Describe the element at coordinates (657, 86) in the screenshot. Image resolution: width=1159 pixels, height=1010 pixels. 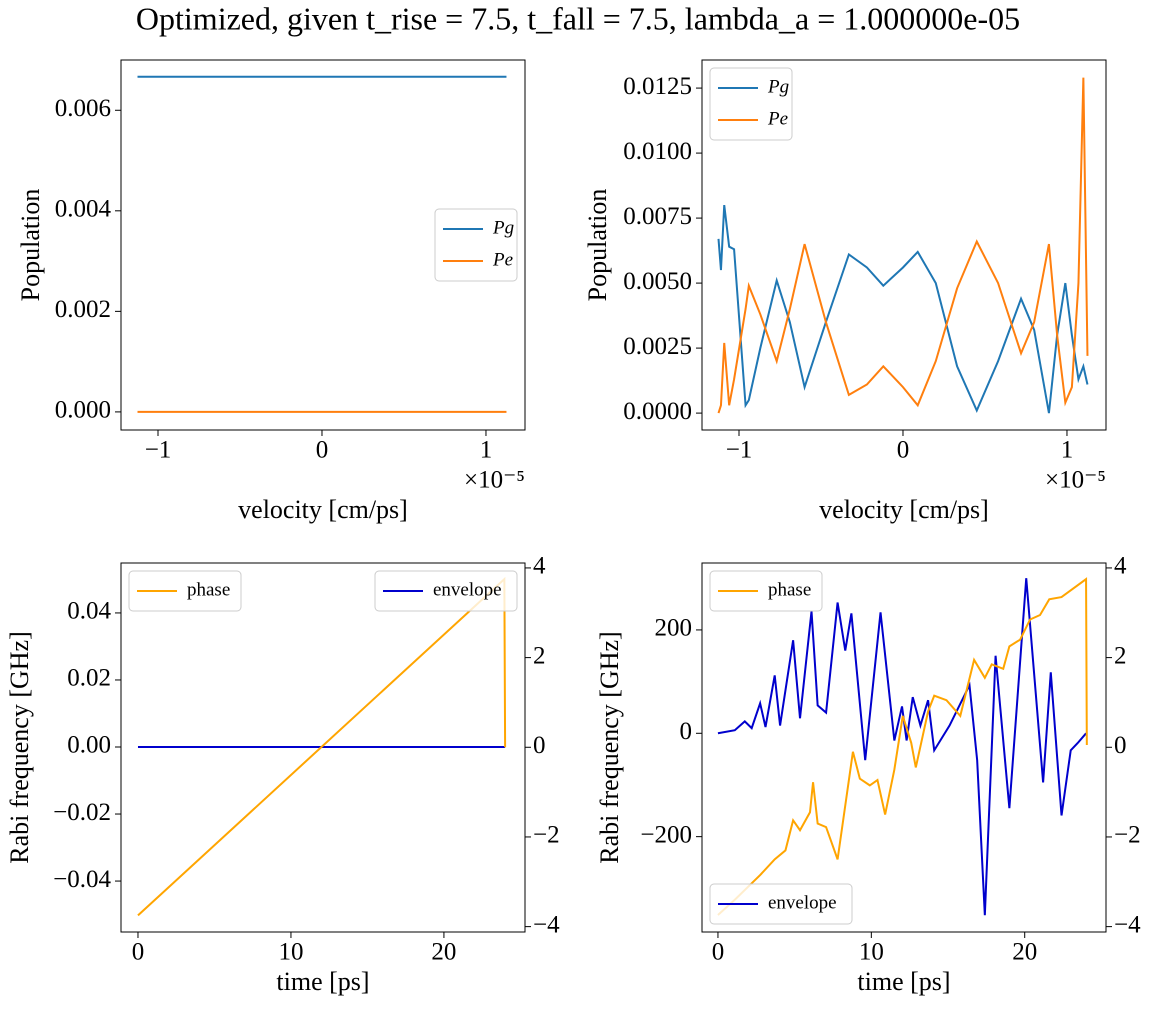
I see `y-tick-label: 0.0125` at that location.